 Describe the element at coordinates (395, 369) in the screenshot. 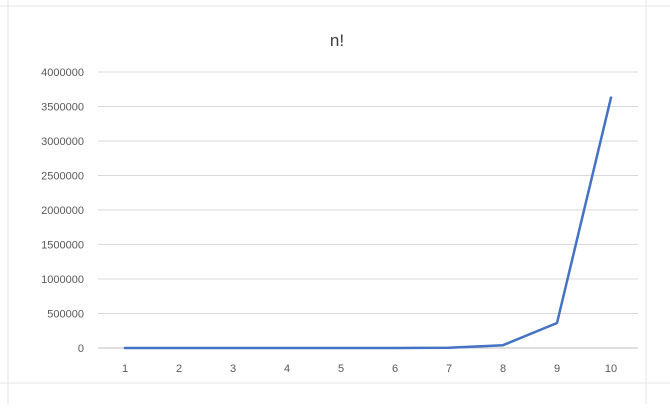

I see `x-tick-label: 6` at that location.